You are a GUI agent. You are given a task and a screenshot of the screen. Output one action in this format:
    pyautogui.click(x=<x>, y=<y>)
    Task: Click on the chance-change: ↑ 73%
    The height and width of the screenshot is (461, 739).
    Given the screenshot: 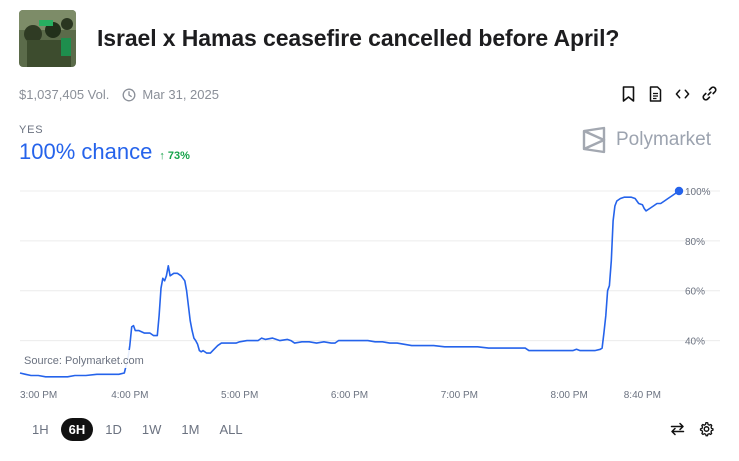 What is the action you would take?
    pyautogui.click(x=174, y=156)
    